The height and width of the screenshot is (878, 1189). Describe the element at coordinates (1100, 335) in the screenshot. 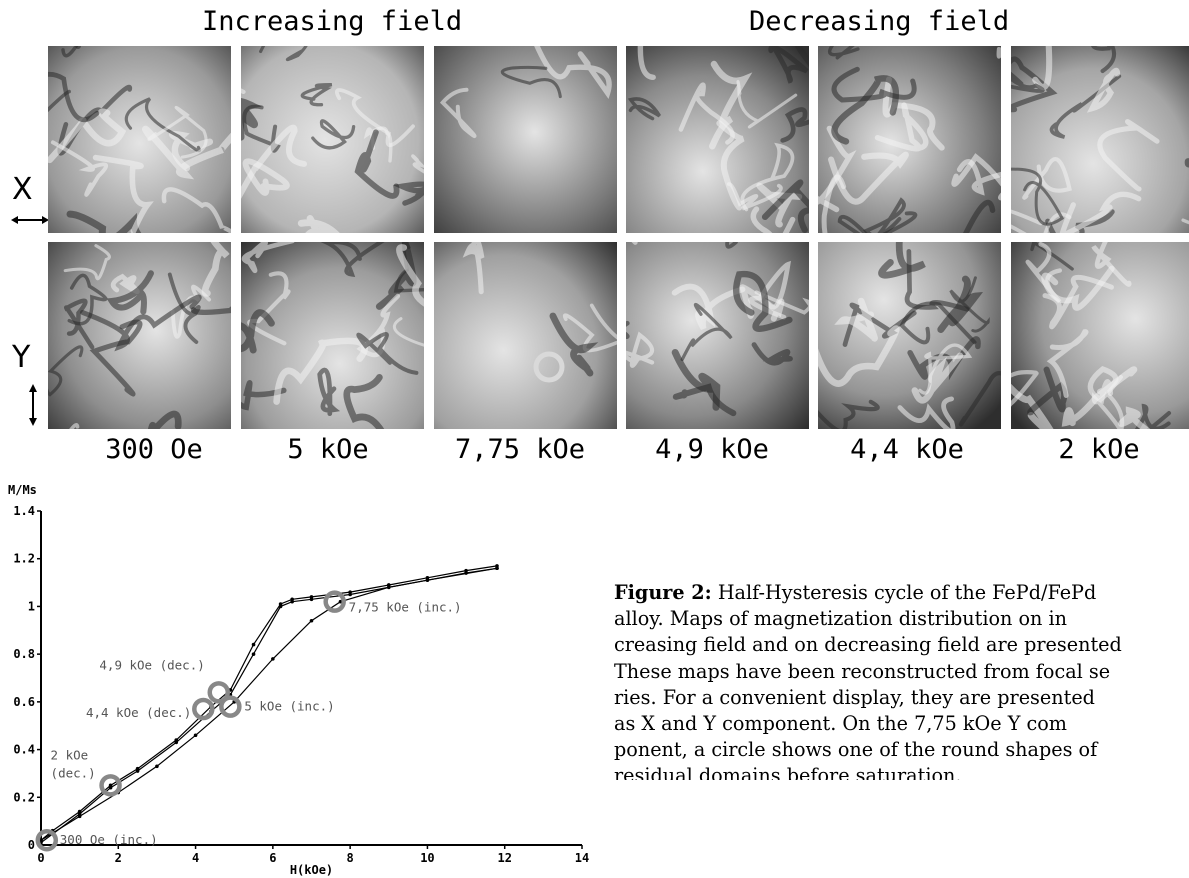

I see `magnetization-map-y-2koe` at that location.